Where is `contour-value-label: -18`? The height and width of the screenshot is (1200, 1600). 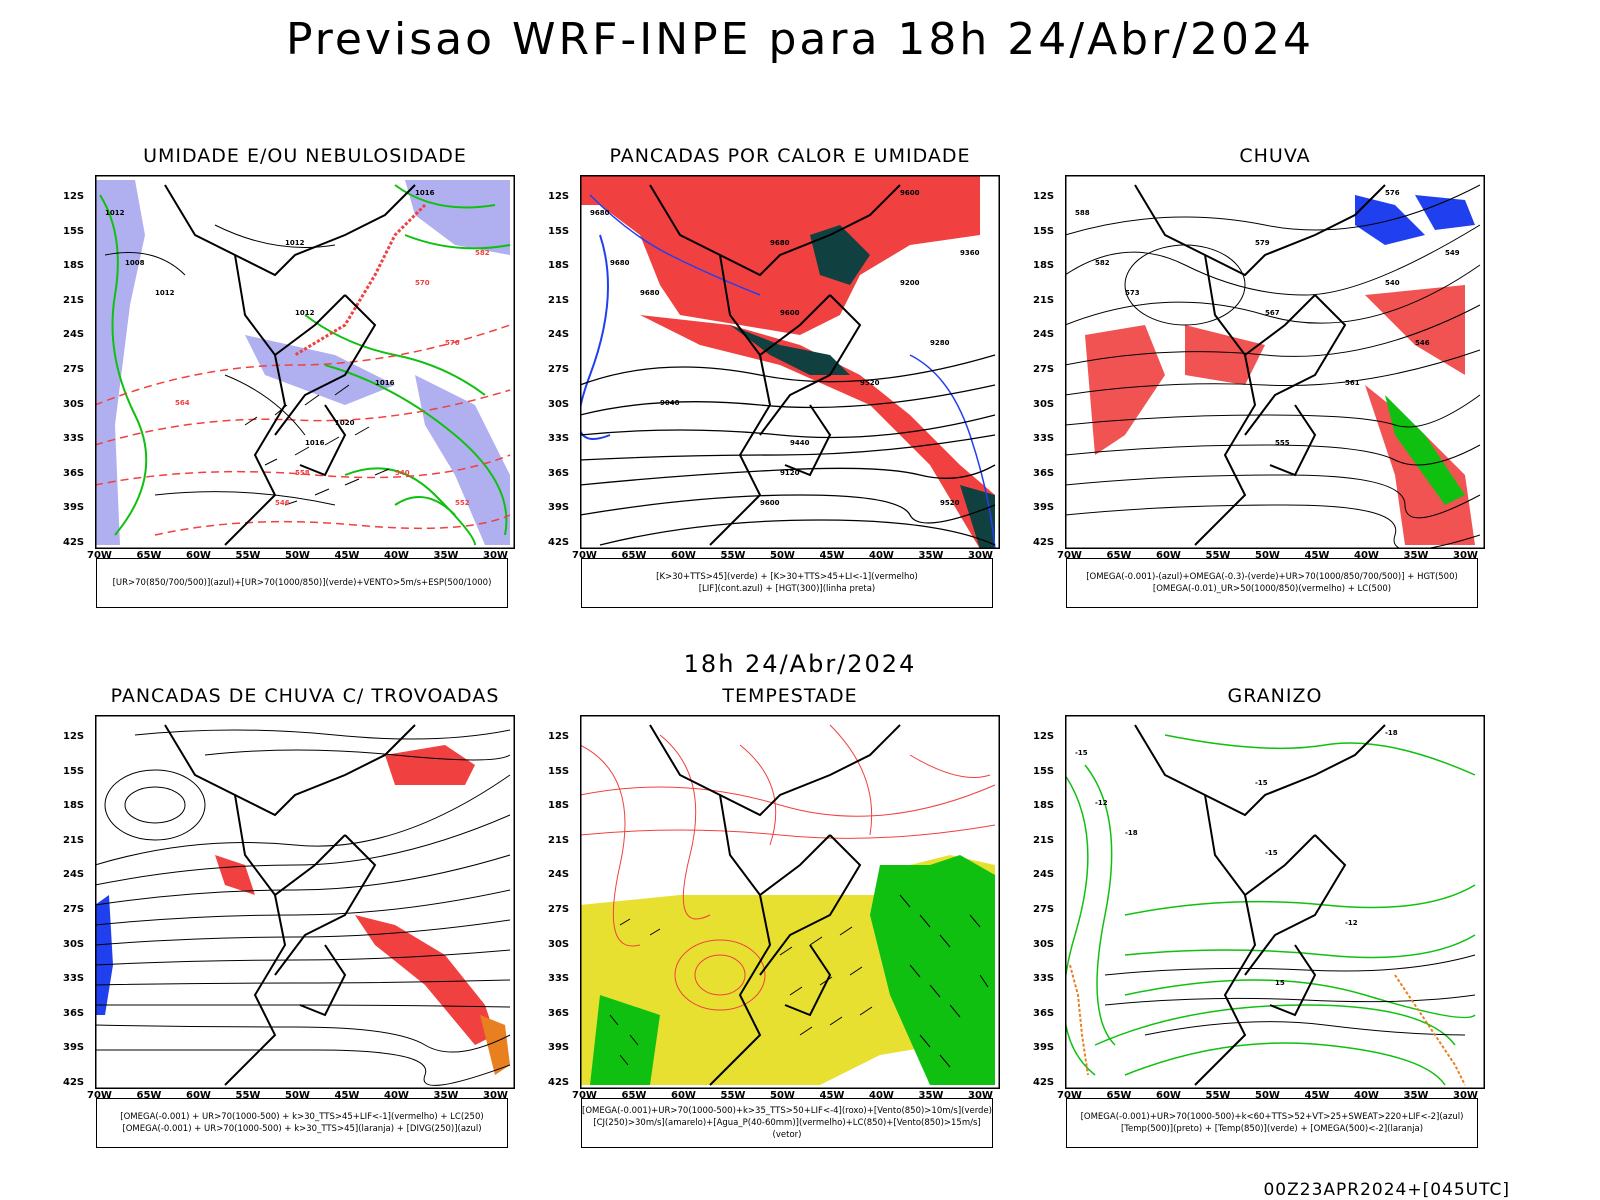
contour-value-label: -18 is located at coordinates (1391, 733).